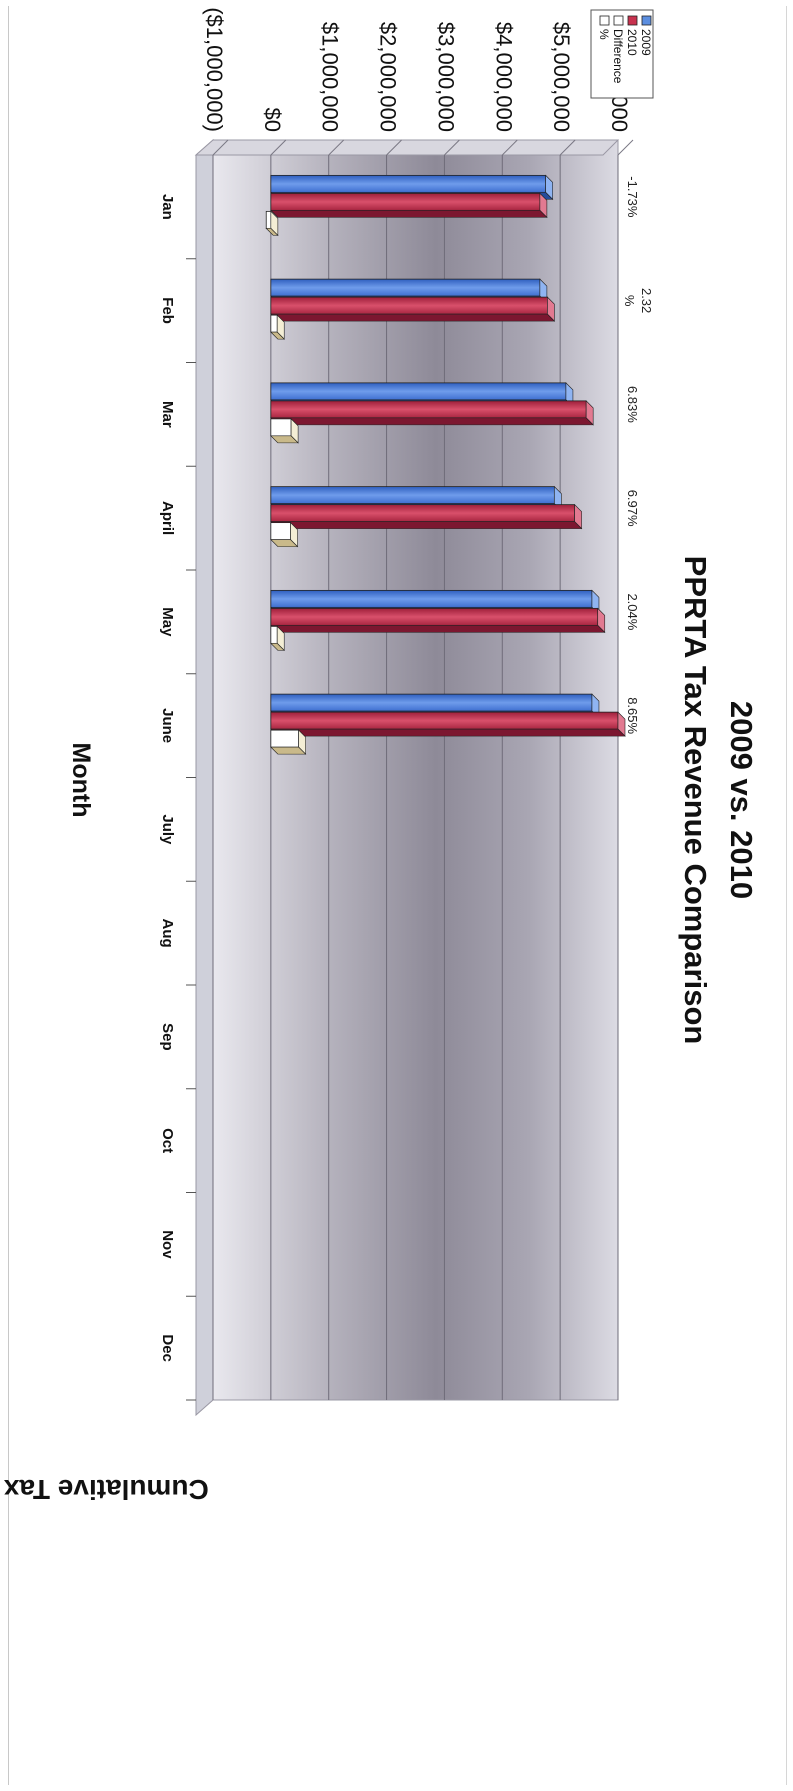  What do you see at coordinates (167, 1140) in the screenshot?
I see `x-tick-label: Oct` at bounding box center [167, 1140].